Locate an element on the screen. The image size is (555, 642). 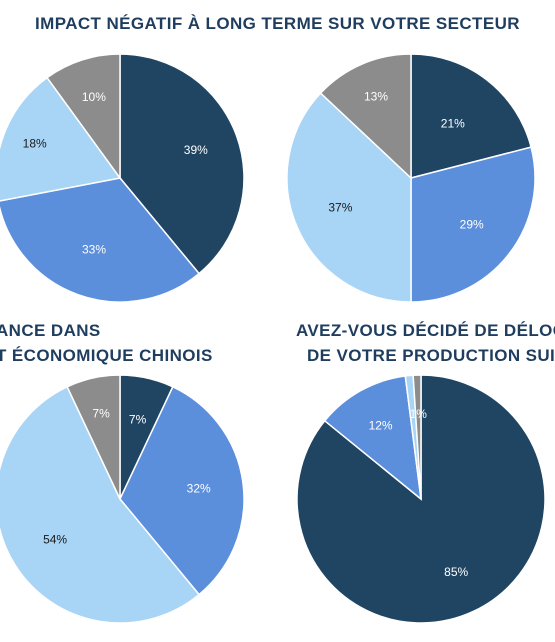
pie2-label-3: 37% is located at coordinates (340, 208).